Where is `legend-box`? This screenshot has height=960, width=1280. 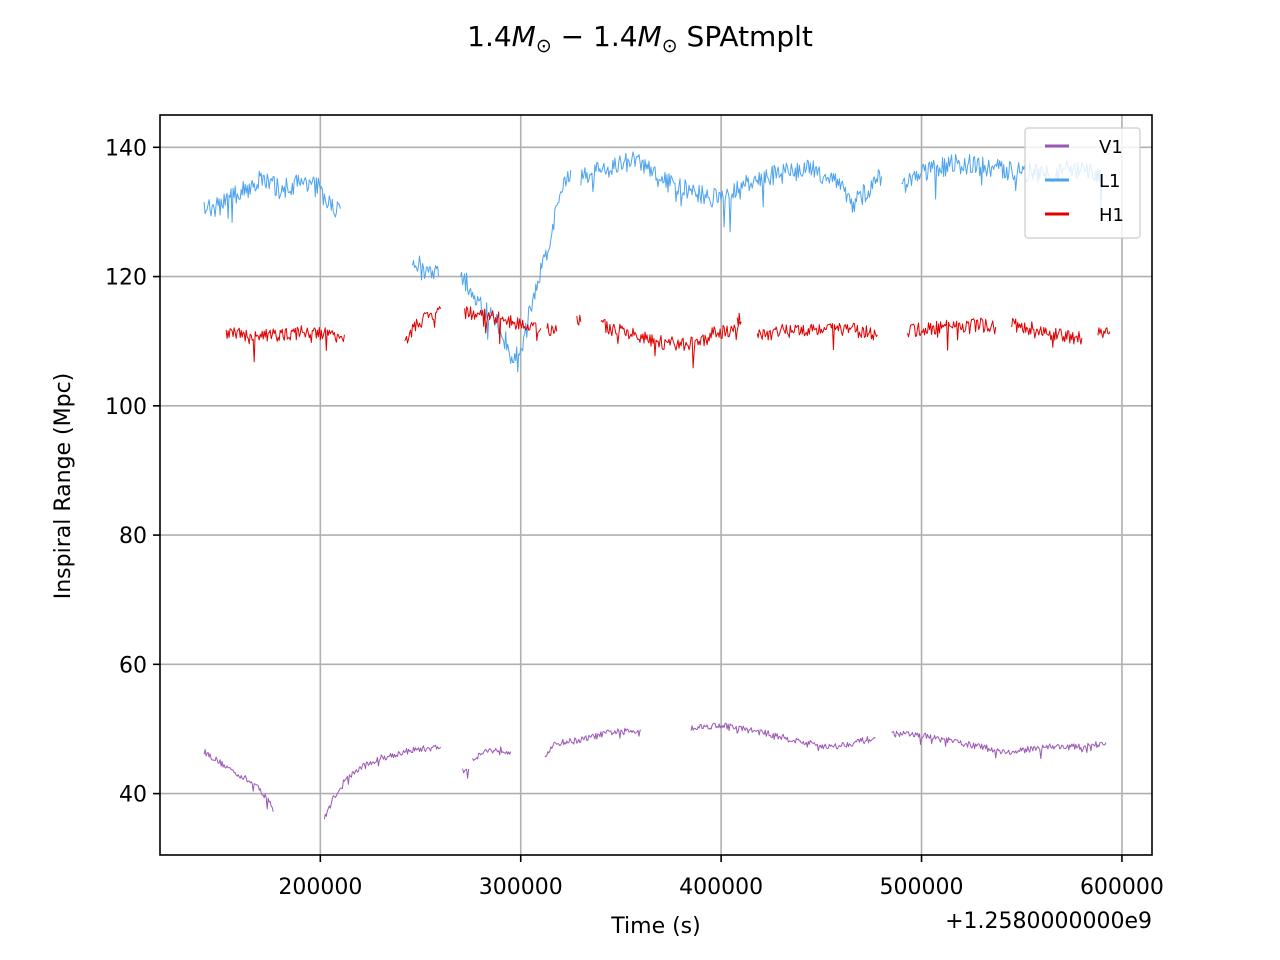 legend-box is located at coordinates (1082, 183).